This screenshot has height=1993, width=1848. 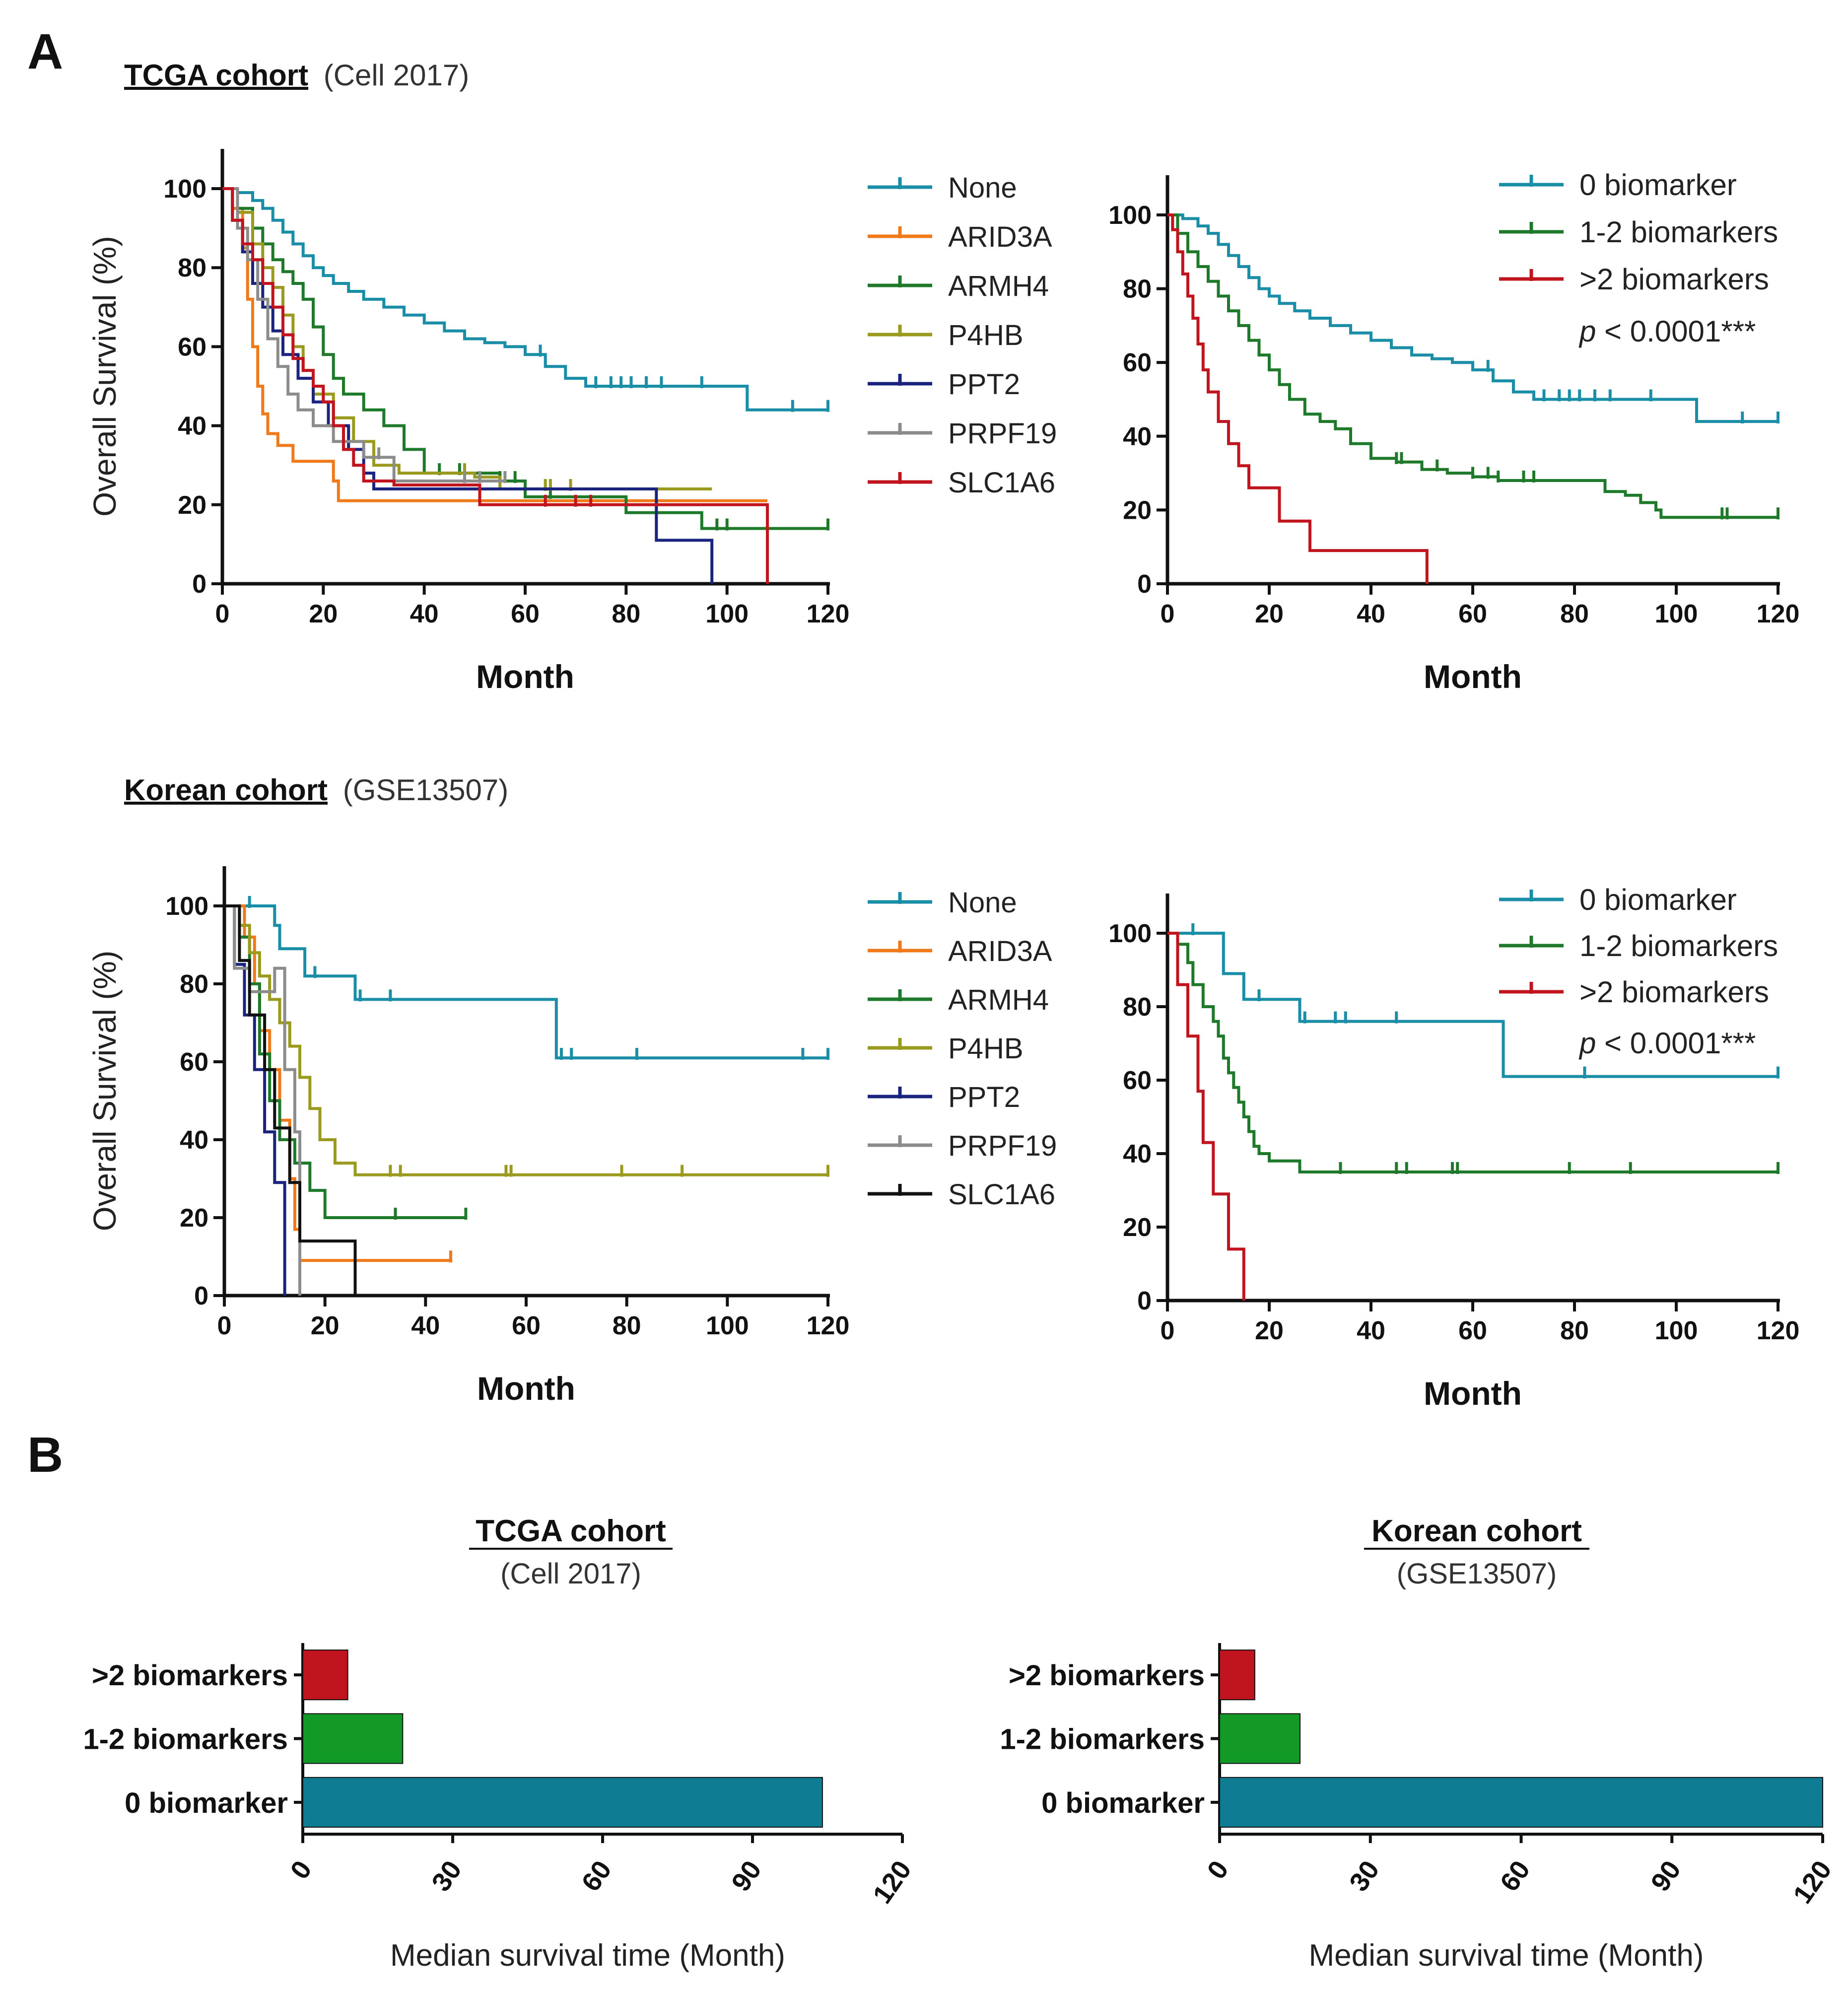 I want to click on tcga-heading-name: TCGA cohort, so click(x=216, y=75).